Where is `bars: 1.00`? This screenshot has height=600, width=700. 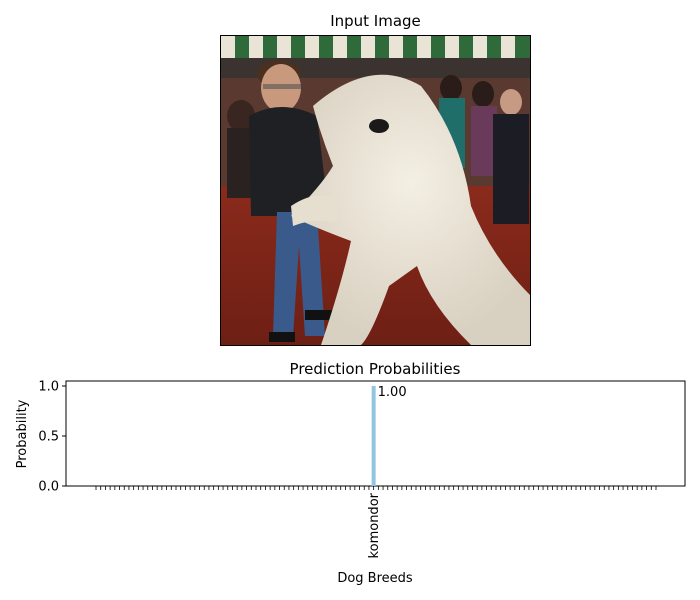
bars: 1.00 is located at coordinates (389, 435).